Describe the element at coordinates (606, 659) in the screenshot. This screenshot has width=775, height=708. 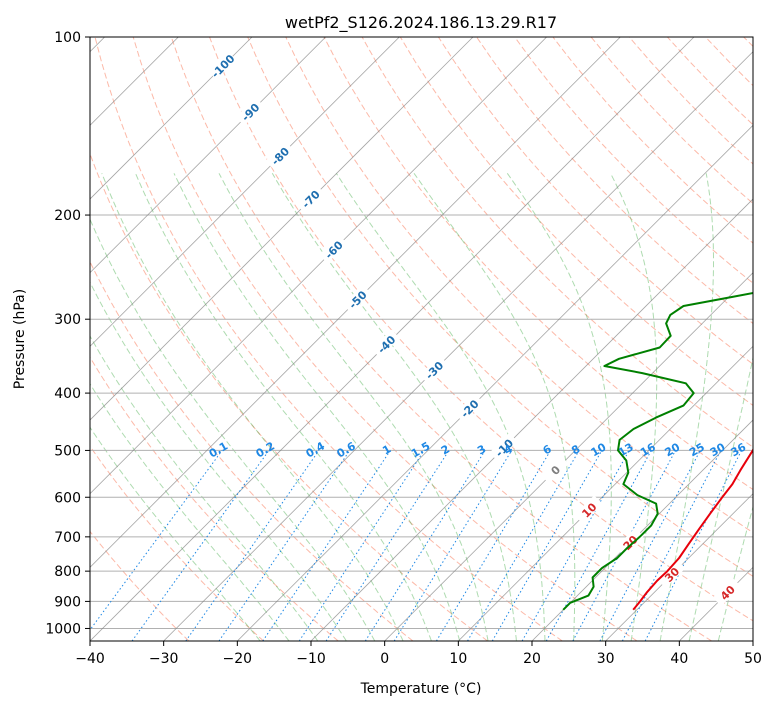
I see `x-tick-label: 30` at that location.